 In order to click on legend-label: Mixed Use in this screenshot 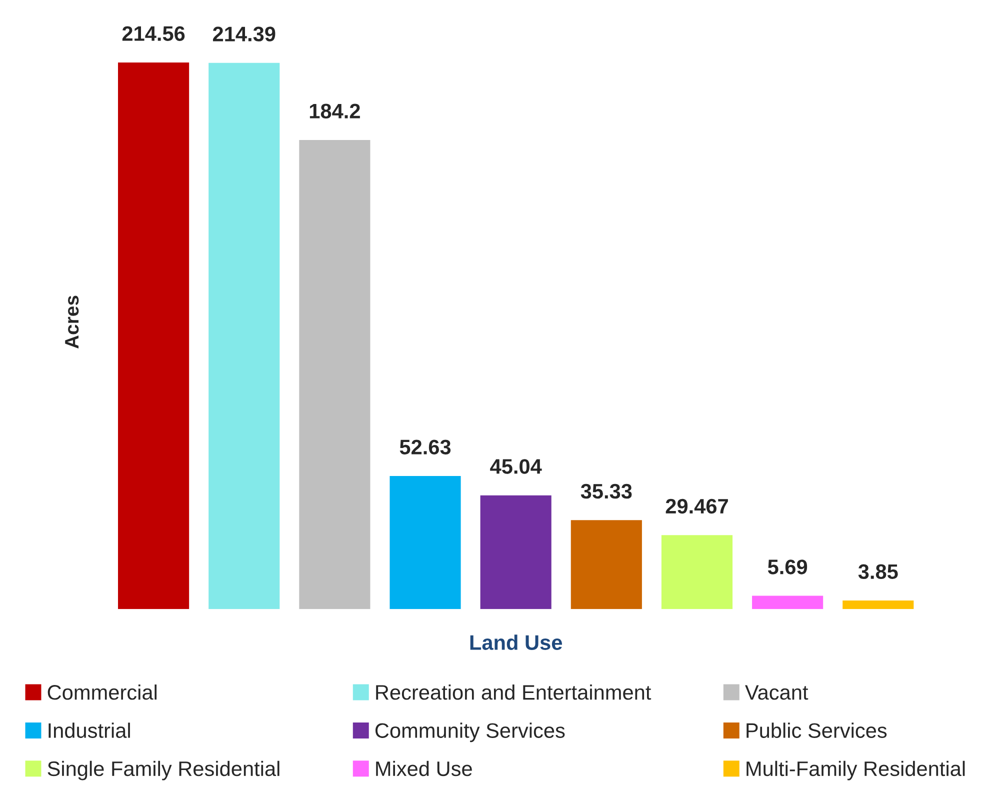, I will do `click(424, 768)`.